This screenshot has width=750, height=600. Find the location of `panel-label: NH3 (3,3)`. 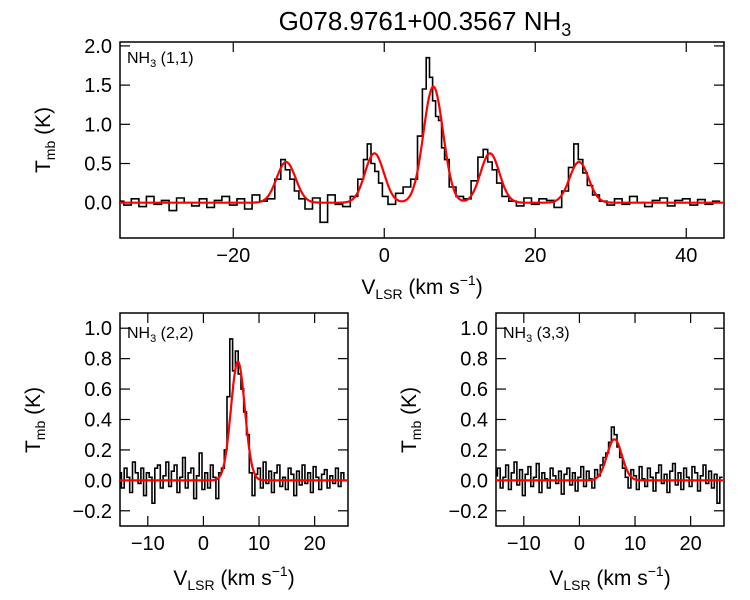

panel-label: NH3 (3,3) is located at coordinates (536, 335).